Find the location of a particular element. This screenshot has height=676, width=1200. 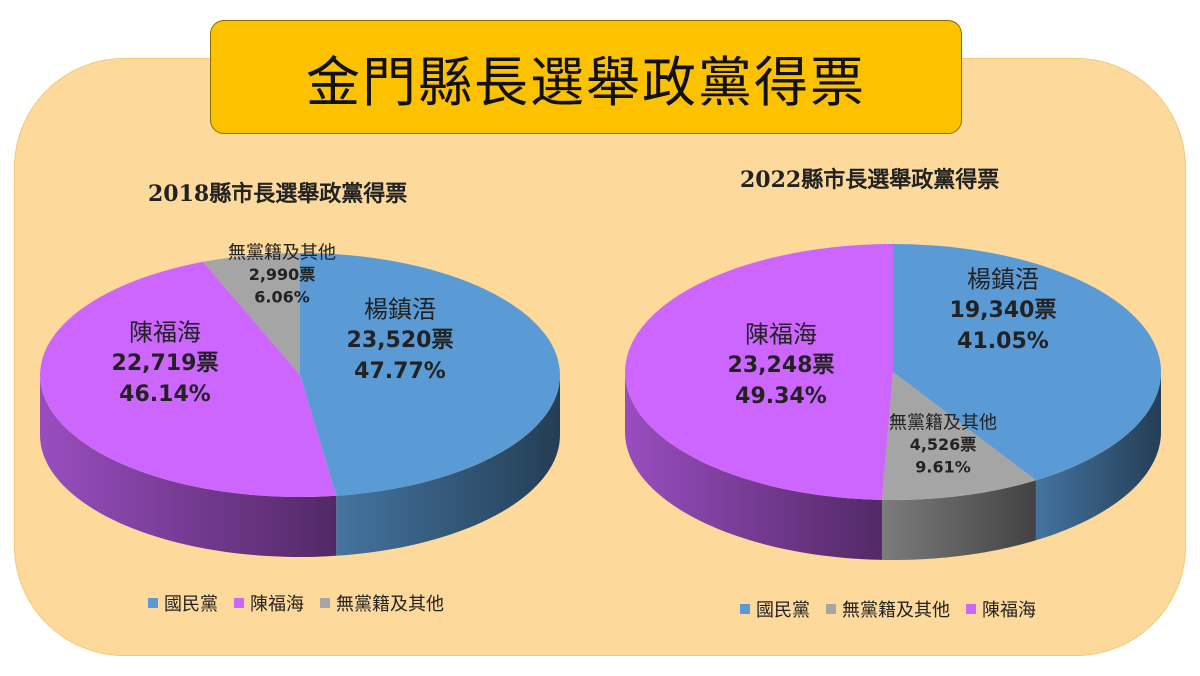

slice-label-votes: 23,520票 is located at coordinates (400, 340).